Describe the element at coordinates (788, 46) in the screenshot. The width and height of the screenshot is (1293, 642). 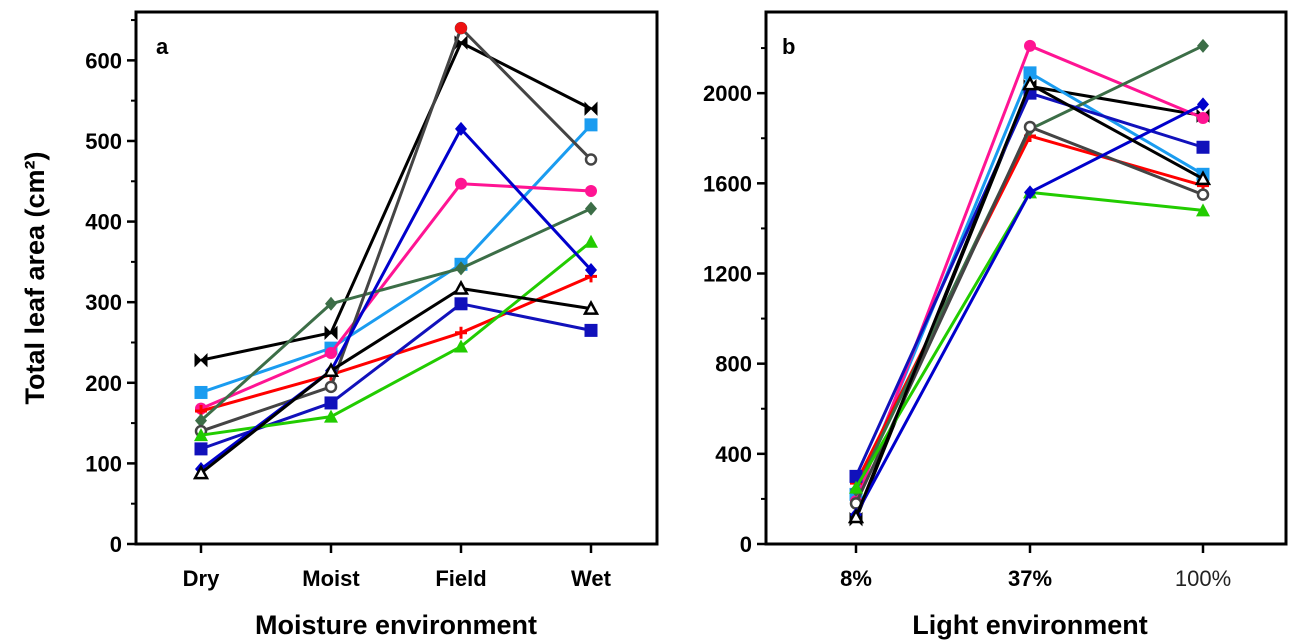
I see `panel-b-label: b` at that location.